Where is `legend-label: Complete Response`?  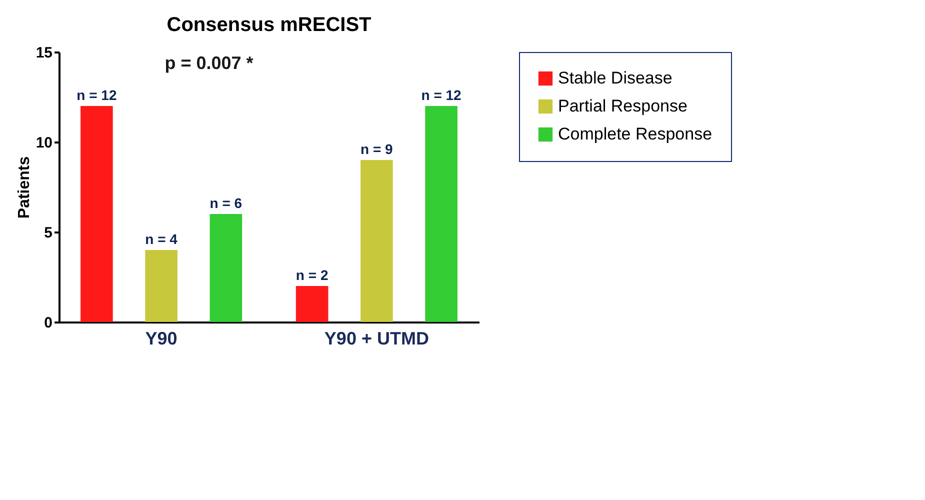 legend-label: Complete Response is located at coordinates (635, 134).